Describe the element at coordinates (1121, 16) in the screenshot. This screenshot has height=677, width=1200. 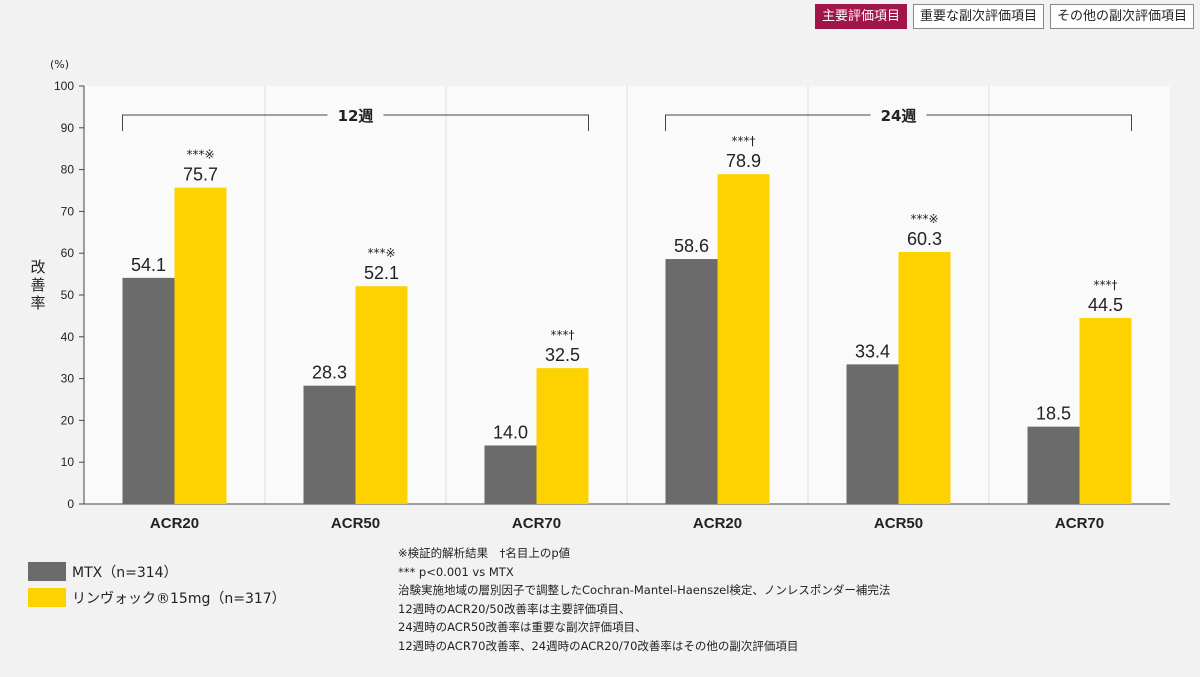
I see `tab-other-secondary-endpoint: その他の副次評価項目` at that location.